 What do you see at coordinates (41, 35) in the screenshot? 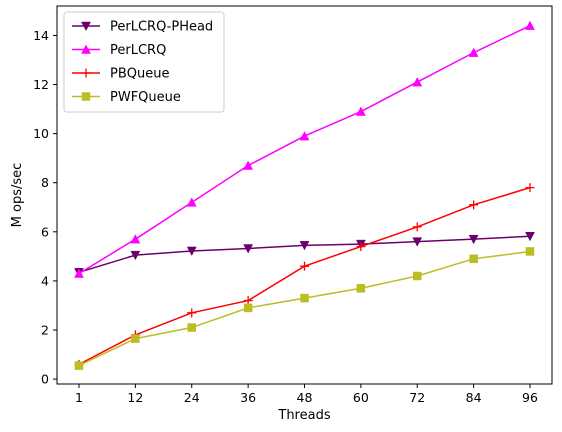
I see `y-tick-label: 14` at bounding box center [41, 35].